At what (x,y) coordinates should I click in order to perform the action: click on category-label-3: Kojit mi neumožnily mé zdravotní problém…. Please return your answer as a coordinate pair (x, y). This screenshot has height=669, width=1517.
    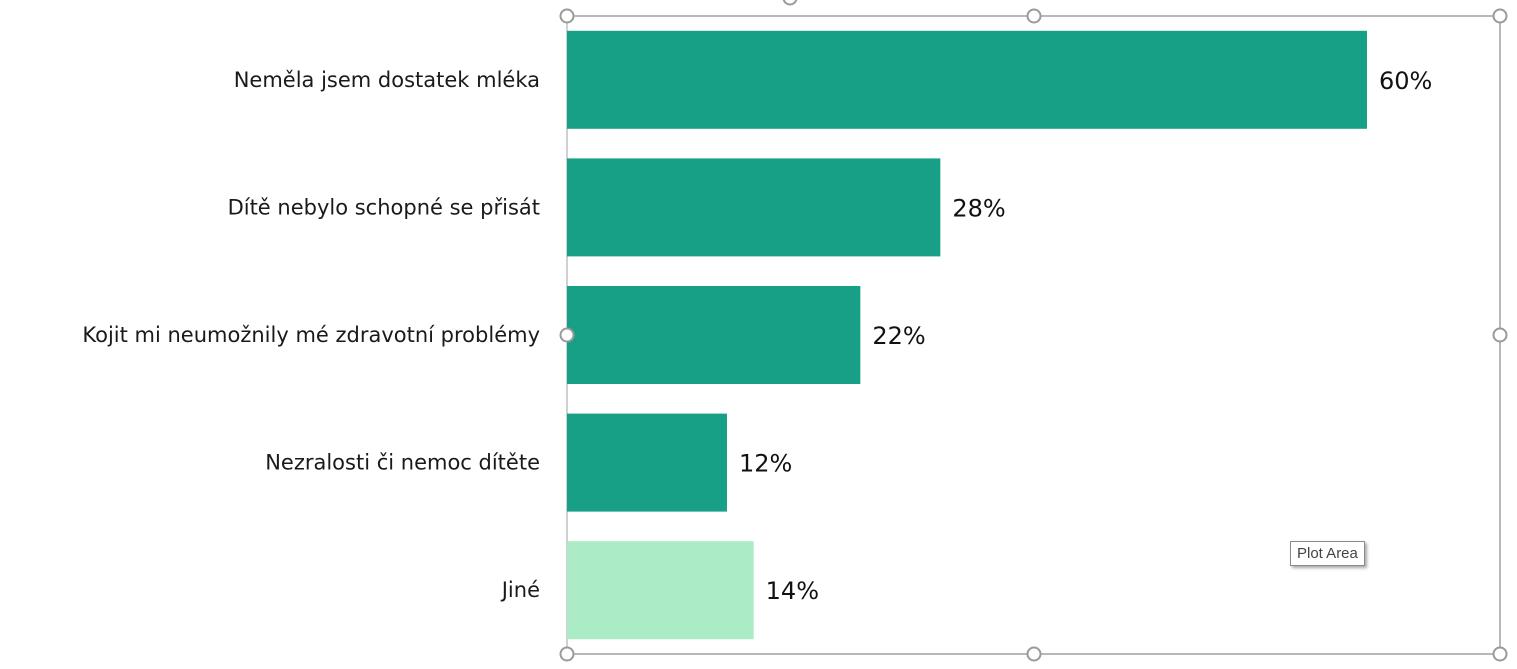
    Looking at the image, I should click on (311, 335).